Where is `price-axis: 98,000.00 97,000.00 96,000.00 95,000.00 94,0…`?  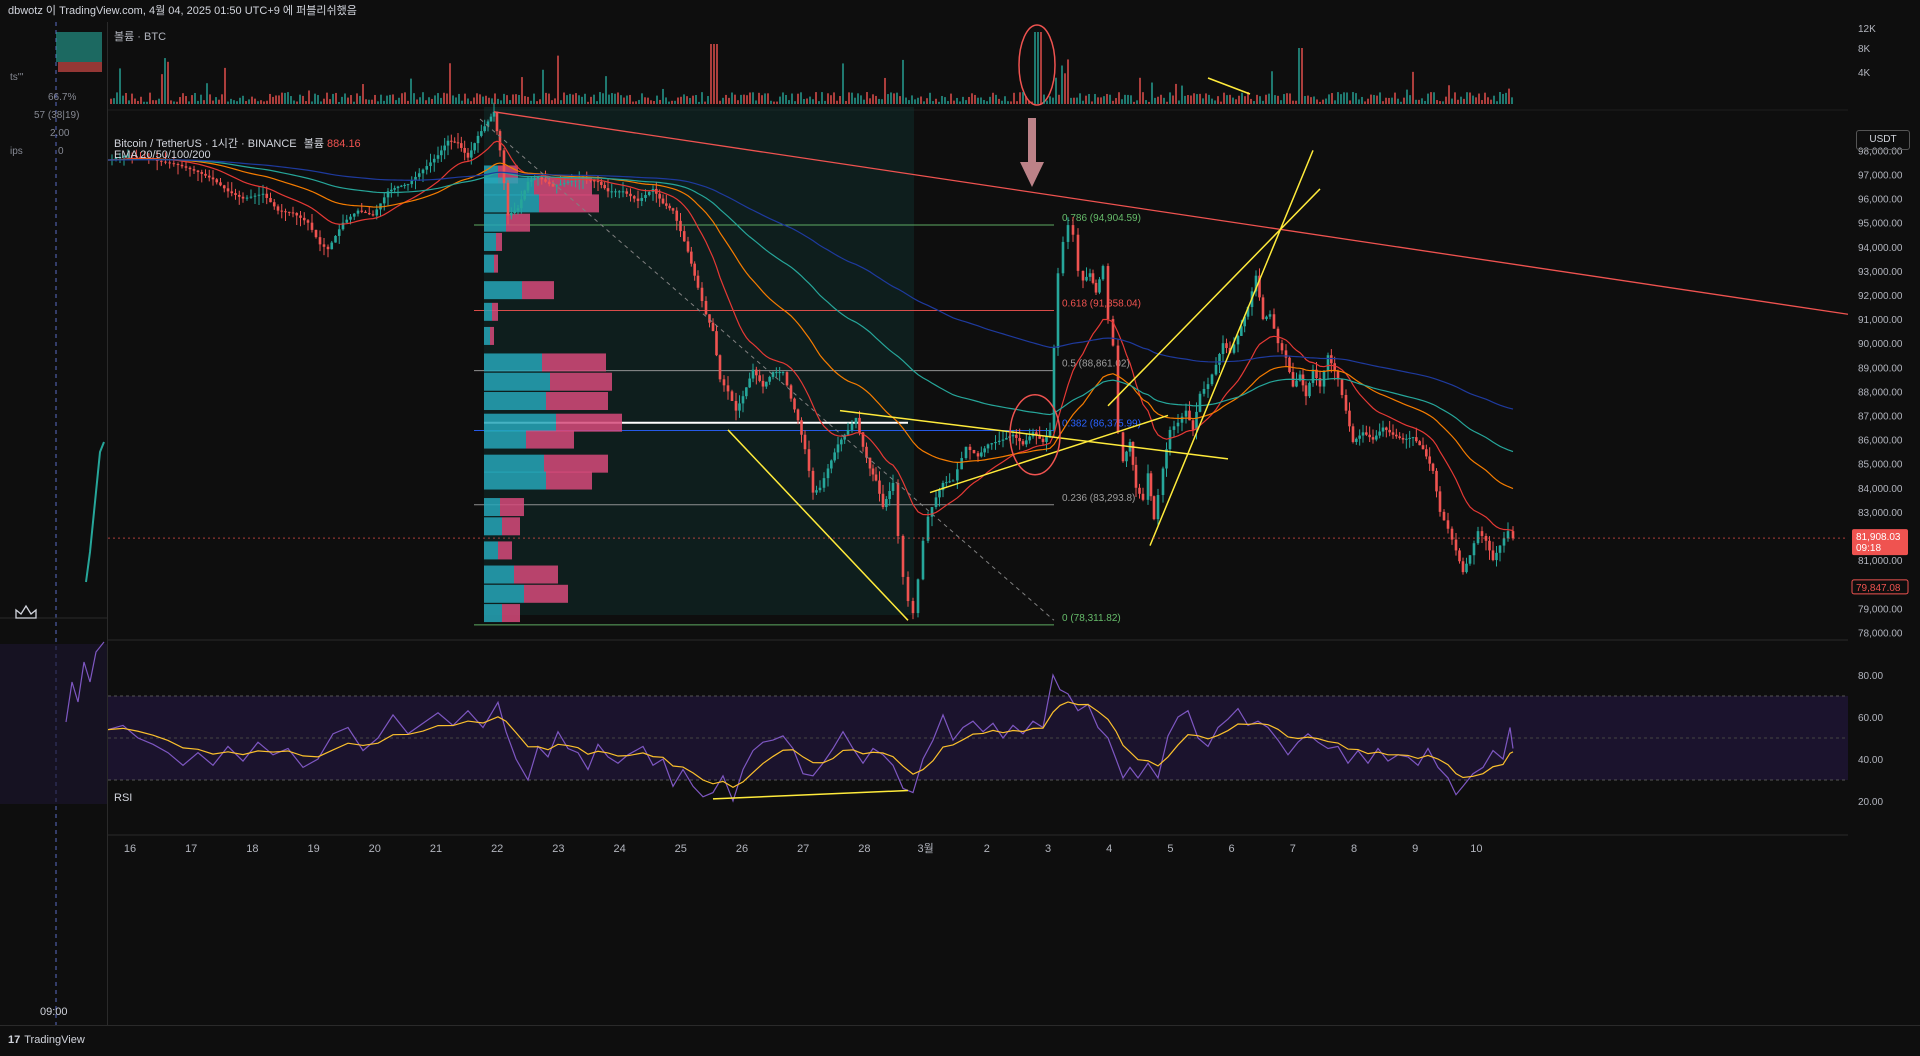 price-axis: 98,000.00 97,000.00 96,000.00 95,000.00 94,0… is located at coordinates (1884, 523).